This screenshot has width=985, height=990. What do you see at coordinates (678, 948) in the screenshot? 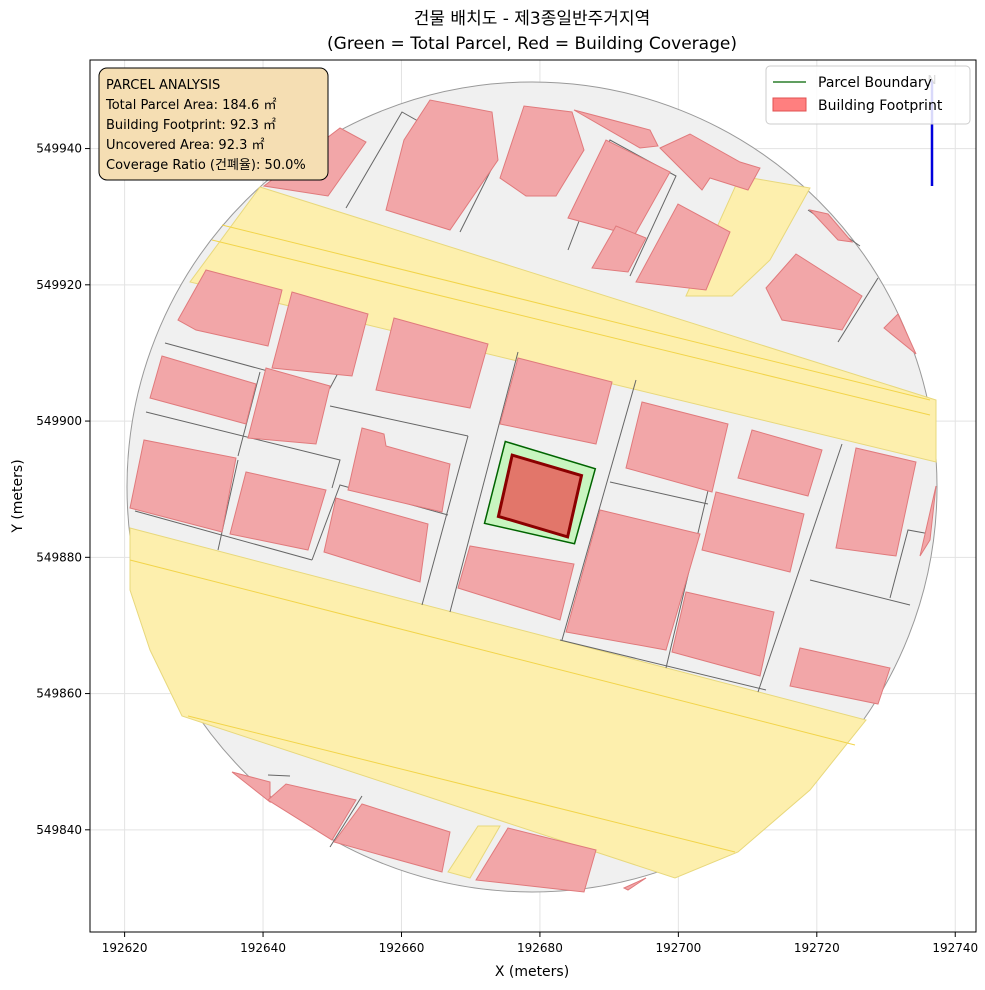
I see `x-tick-label: 192700` at bounding box center [678, 948].